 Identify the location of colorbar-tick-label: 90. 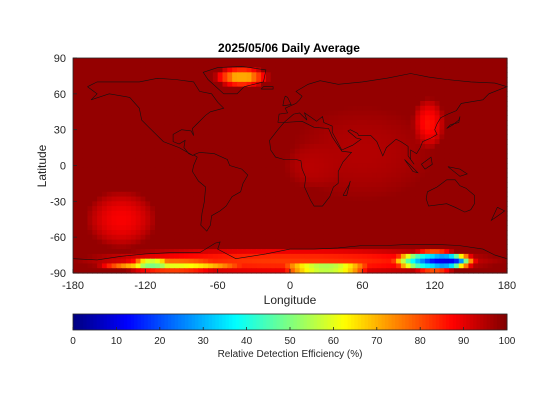
(464, 341).